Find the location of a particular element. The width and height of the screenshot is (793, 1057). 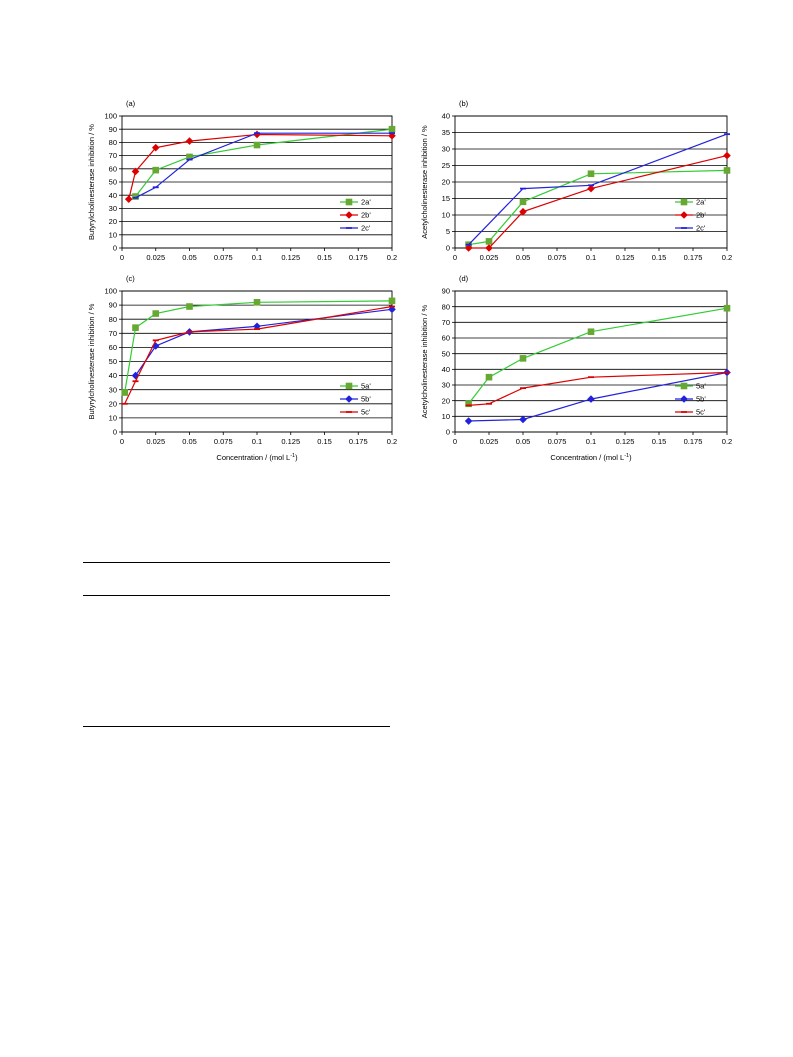

x-axis-label-text: Concentration / (mol L is located at coordinates (253, 457).